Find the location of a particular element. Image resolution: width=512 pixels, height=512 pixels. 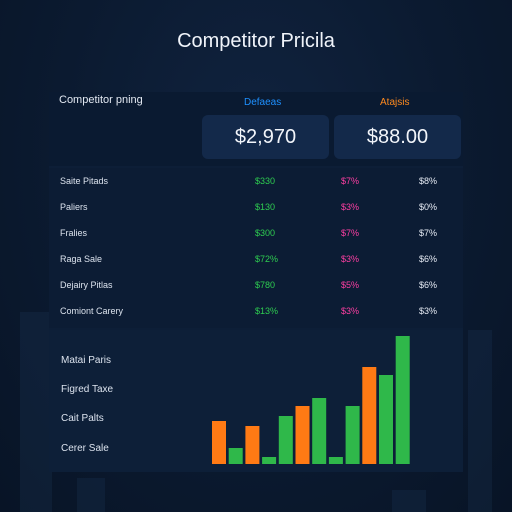

table-row: Comiont Carery $13% $3% $3% is located at coordinates (256, 311).